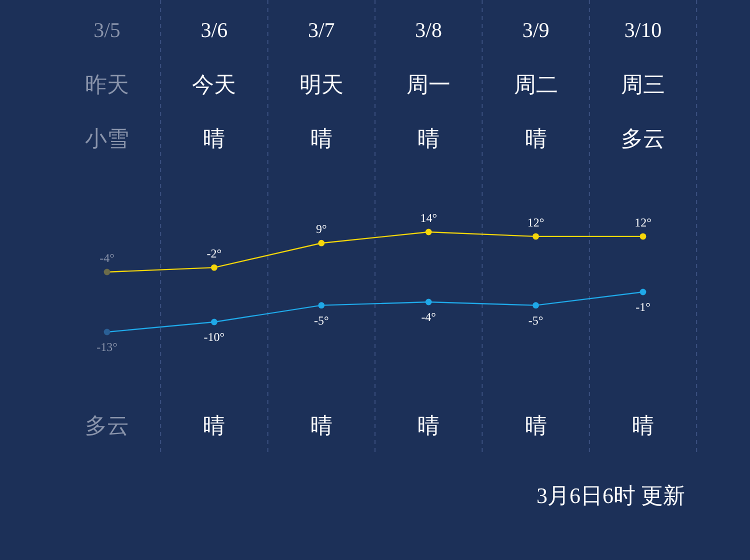  Describe the element at coordinates (428, 84) in the screenshot. I see `text: 周一` at that location.